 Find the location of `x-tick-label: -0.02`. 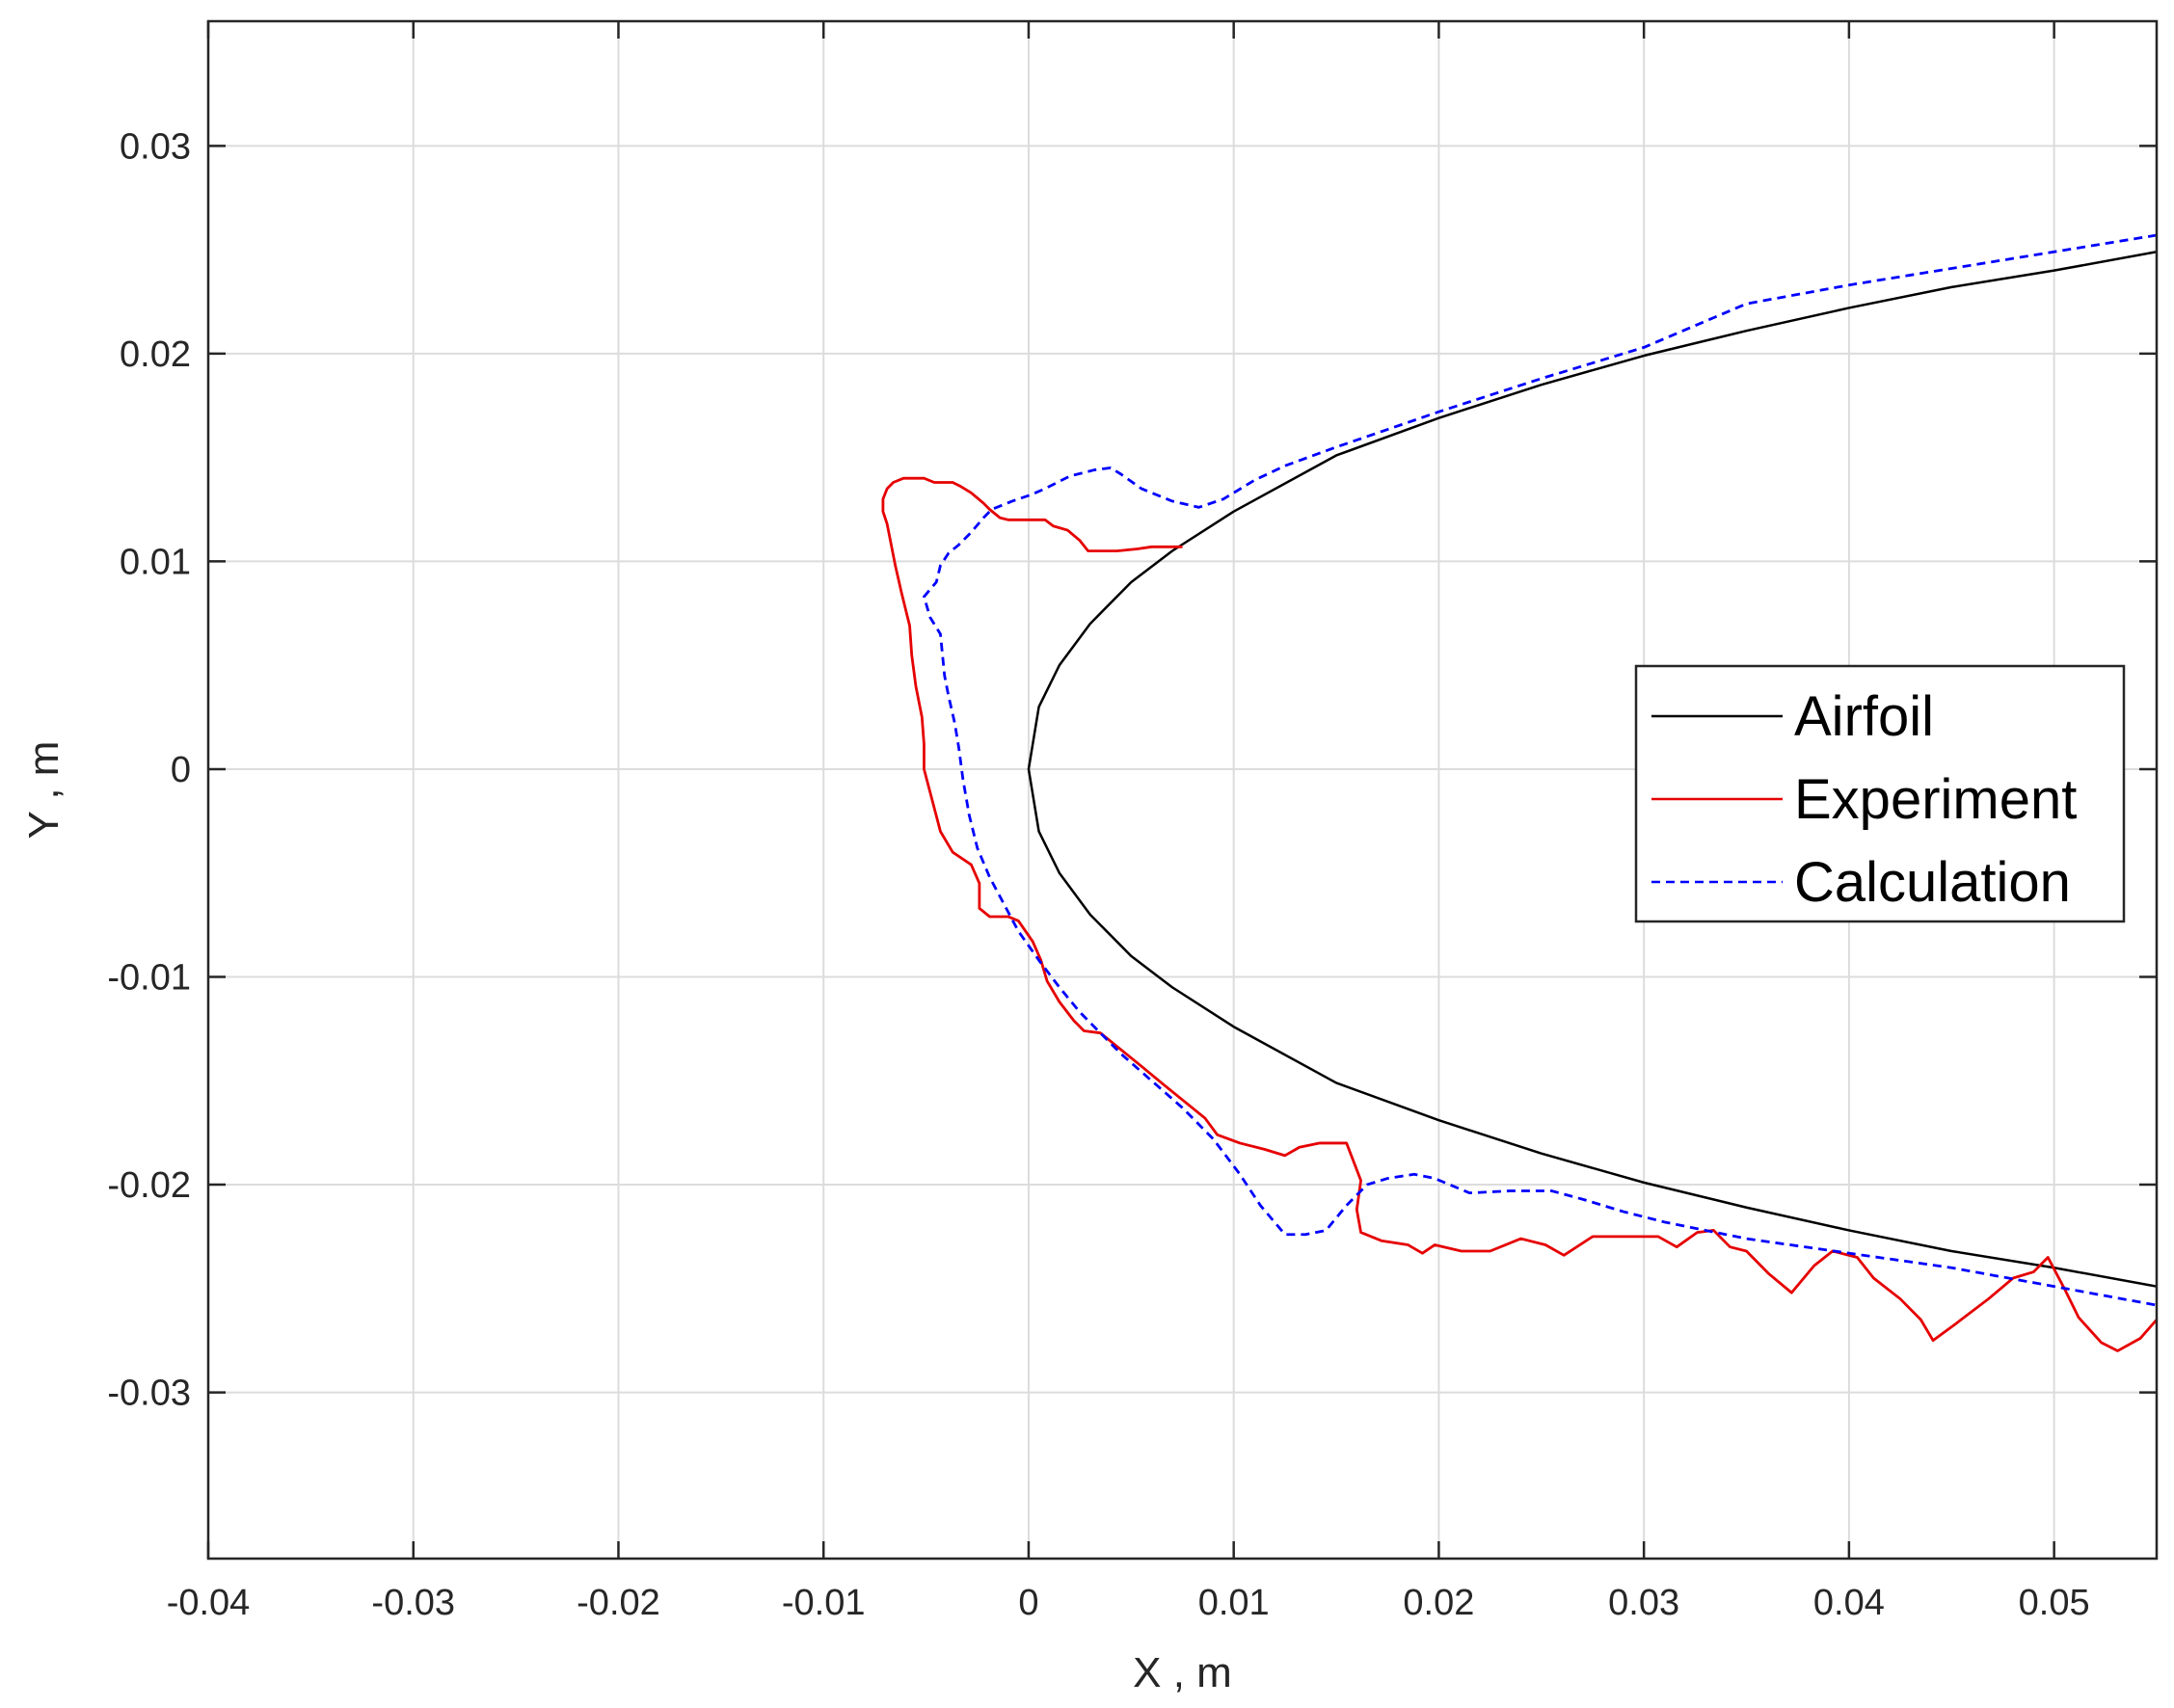

x-tick-label: -0.02 is located at coordinates (618, 1603).